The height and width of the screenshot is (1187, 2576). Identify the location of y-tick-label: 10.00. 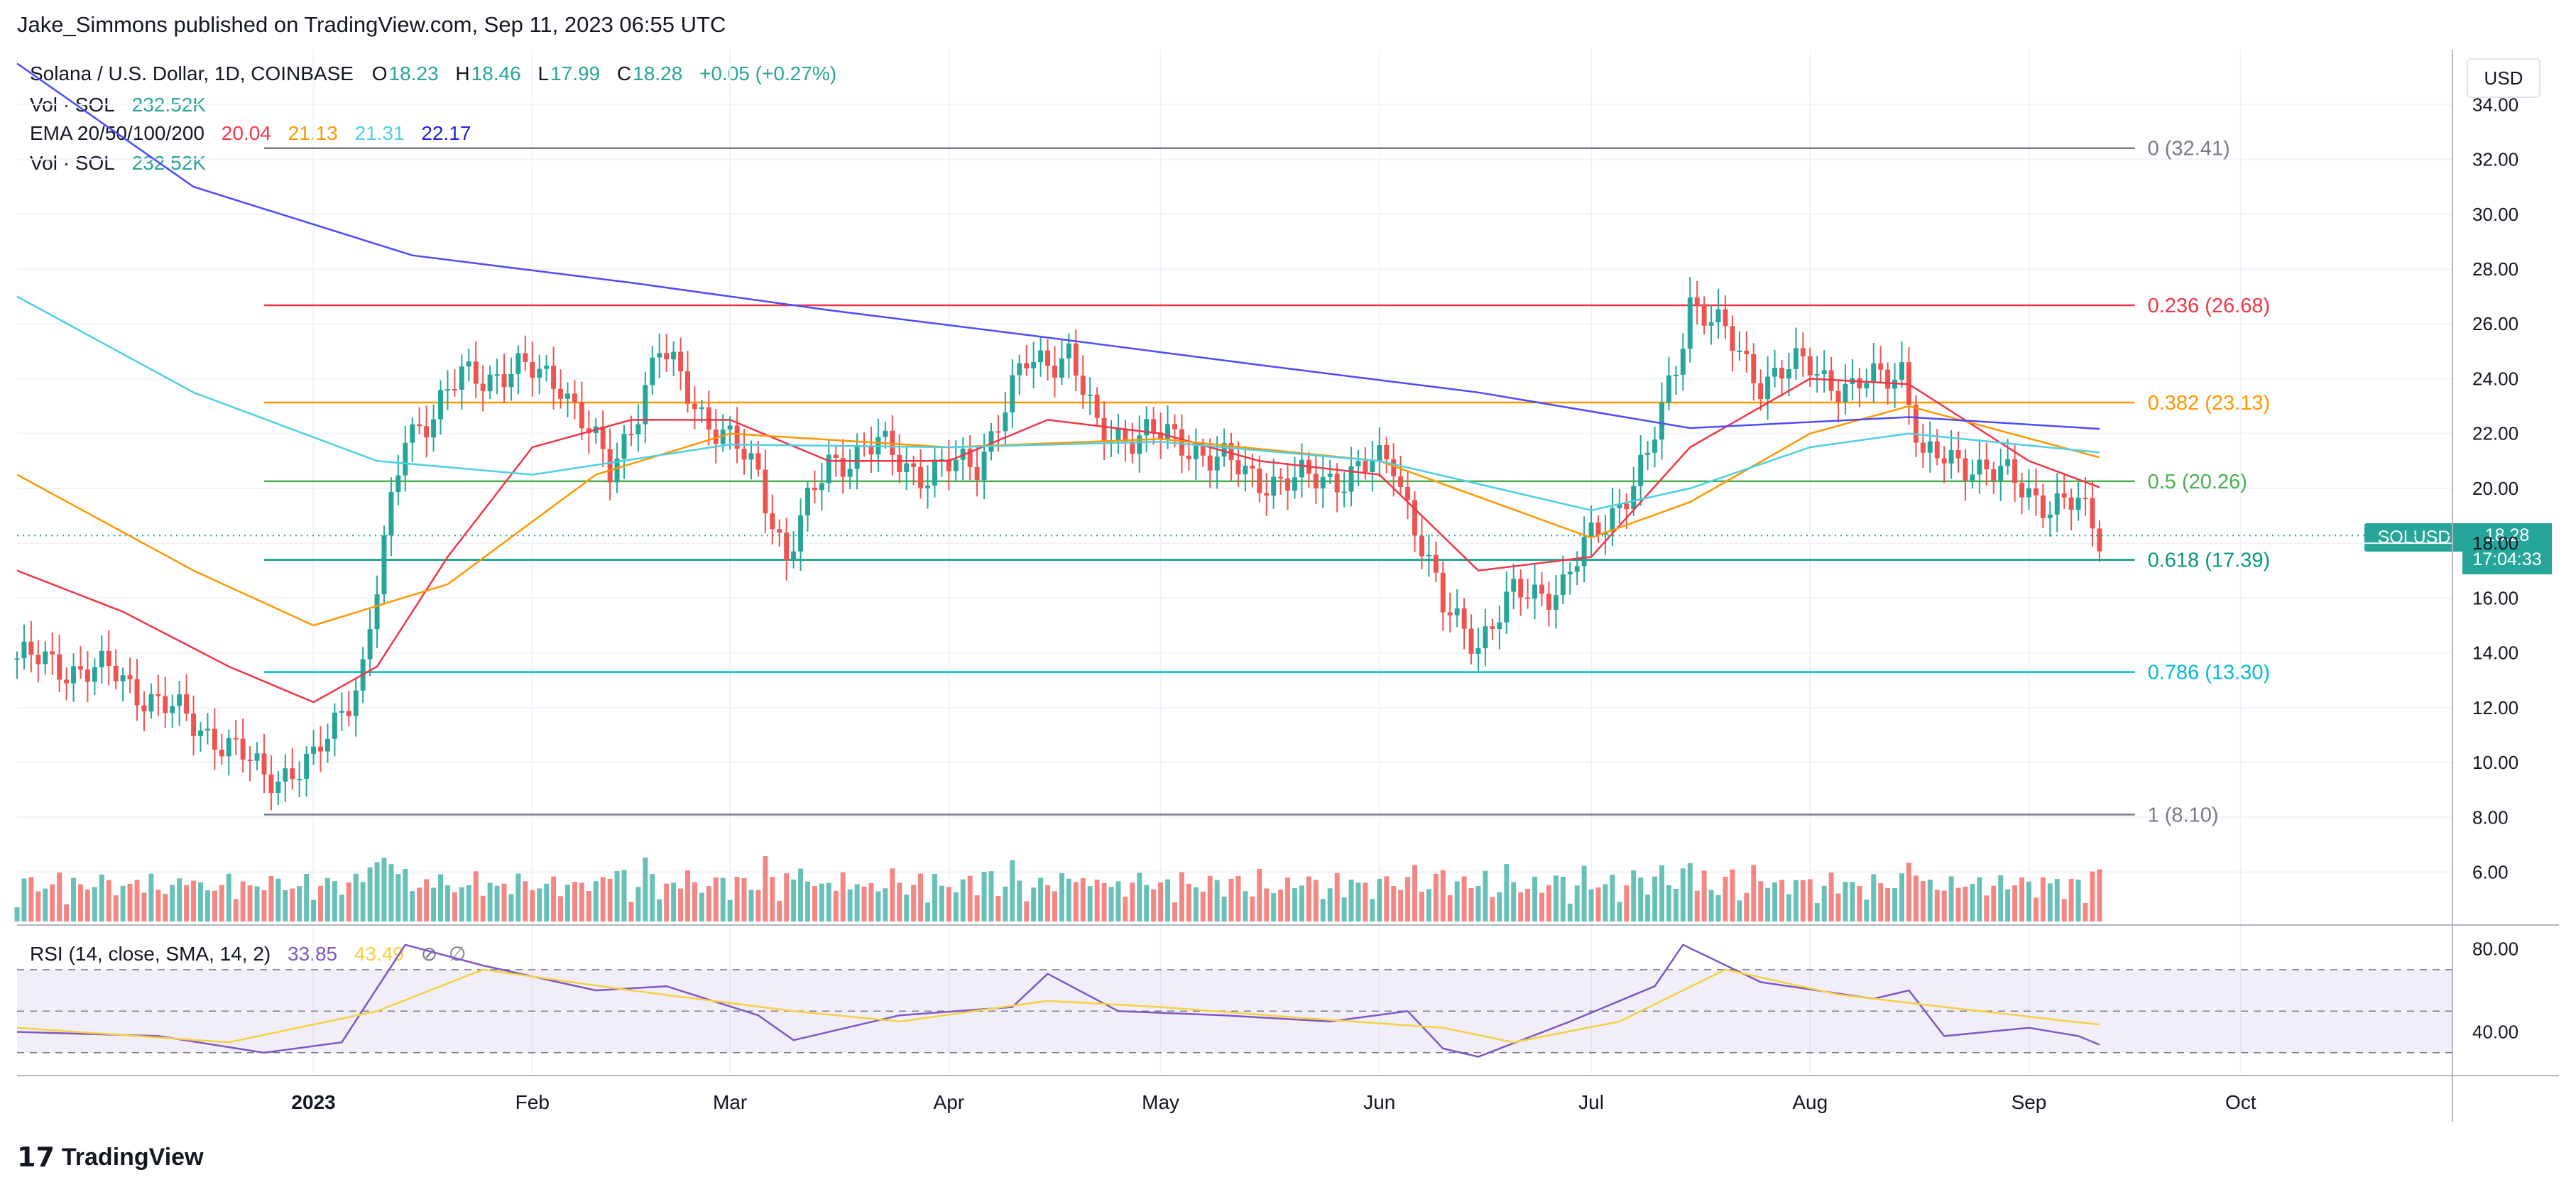
(2495, 762).